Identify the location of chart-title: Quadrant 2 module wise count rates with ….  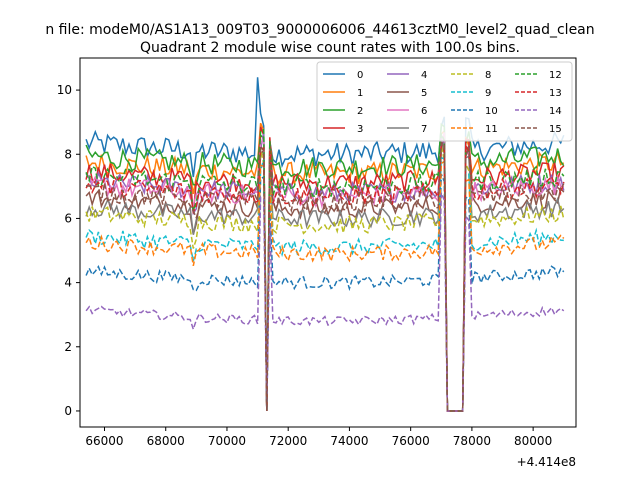
(330, 48).